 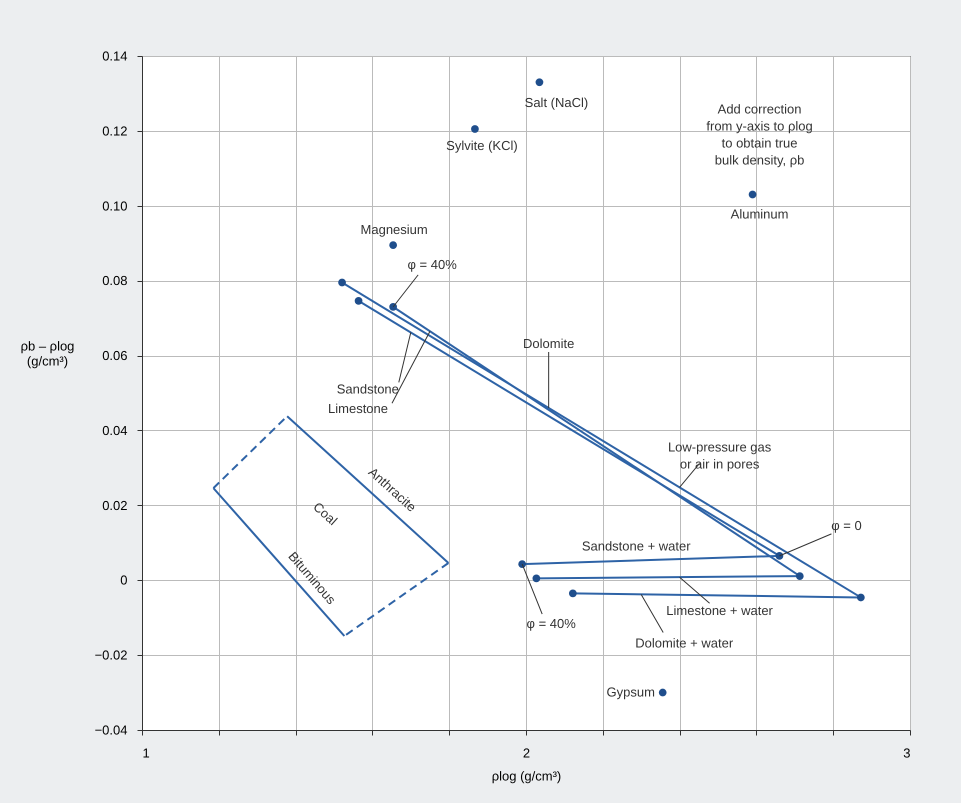 I want to click on y-tick-label: −0.04, so click(x=111, y=730).